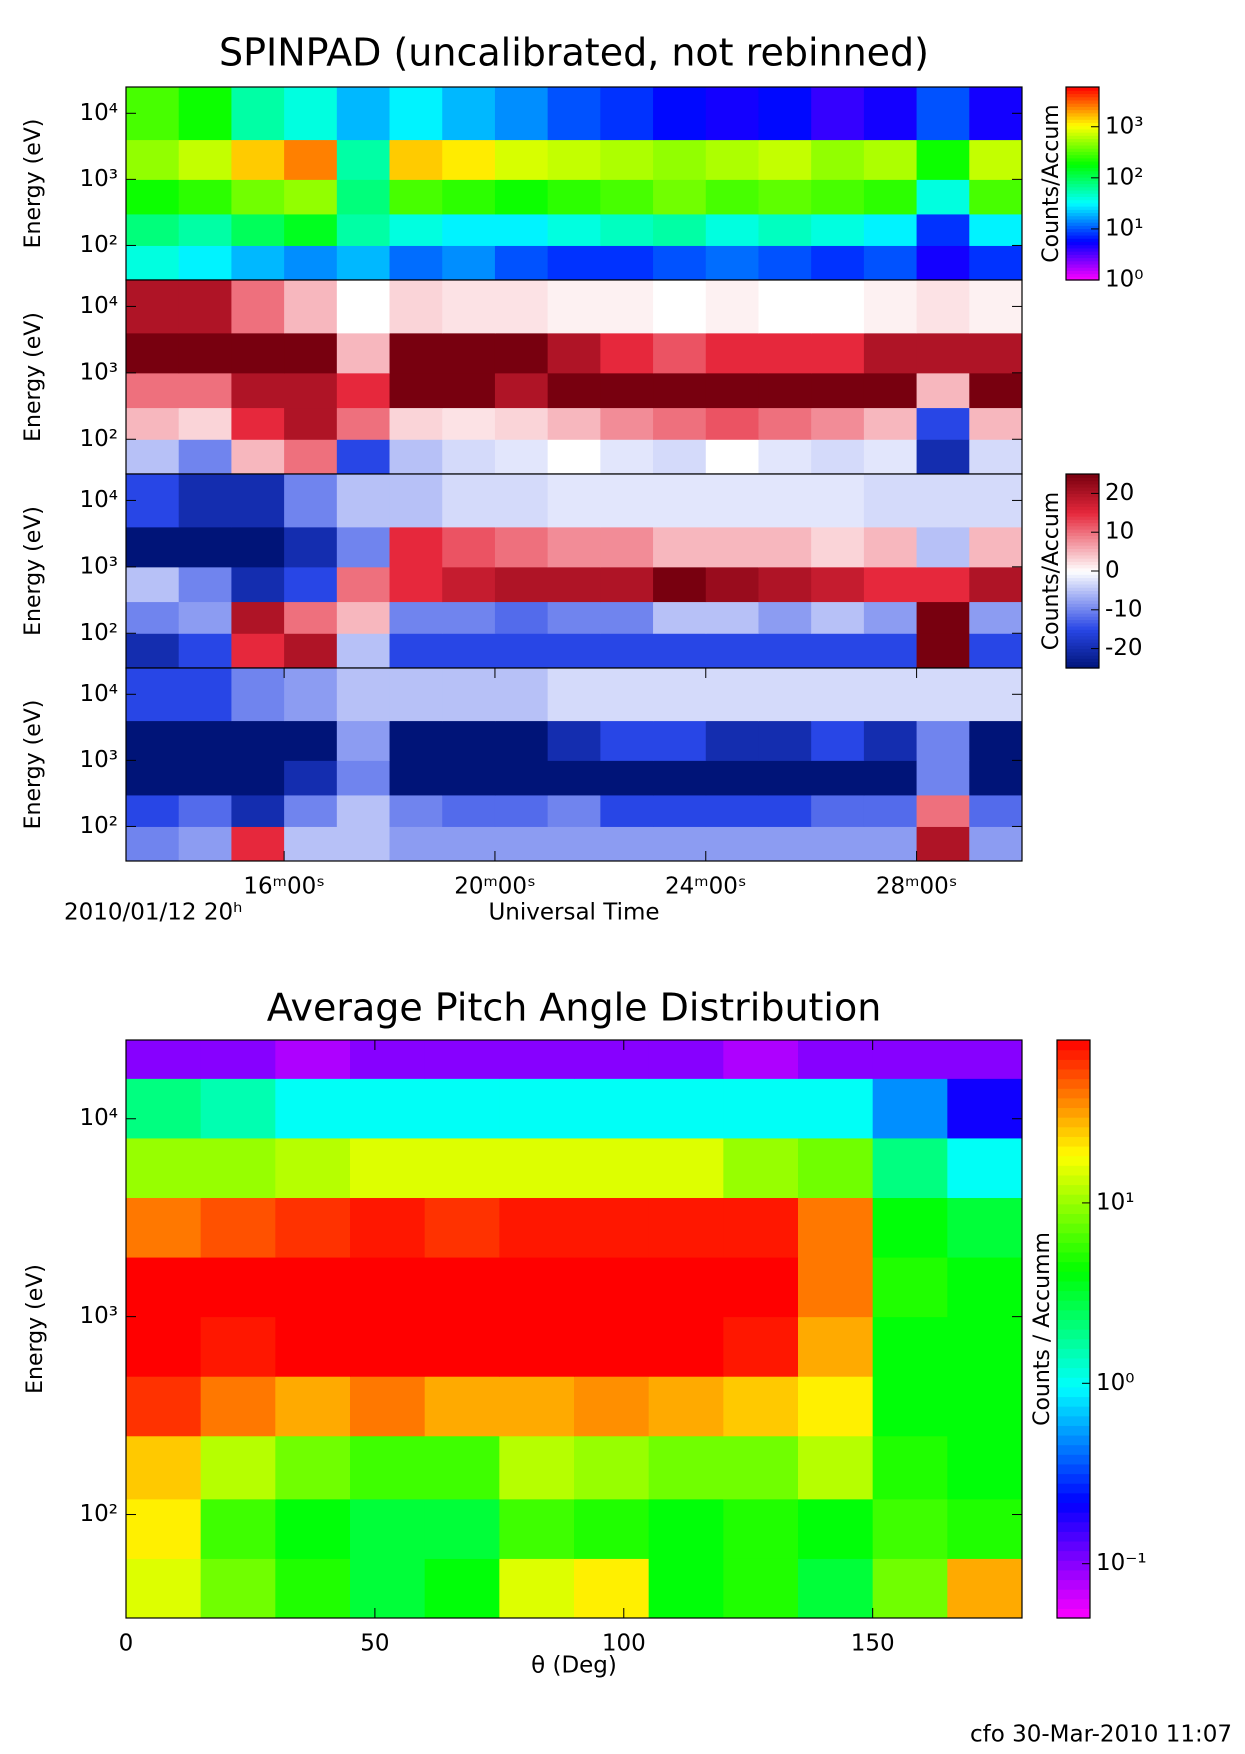 The width and height of the screenshot is (1245, 1754). Describe the element at coordinates (153, 913) in the screenshot. I see `date-label: 2010/01/12 20ʰ` at that location.